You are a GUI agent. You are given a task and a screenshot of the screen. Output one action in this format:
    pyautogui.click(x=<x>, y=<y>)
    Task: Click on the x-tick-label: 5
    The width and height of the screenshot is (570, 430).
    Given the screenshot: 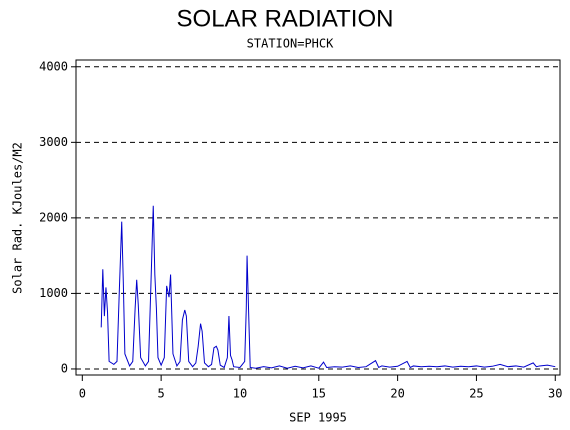 What is the action you would take?
    pyautogui.click(x=161, y=394)
    